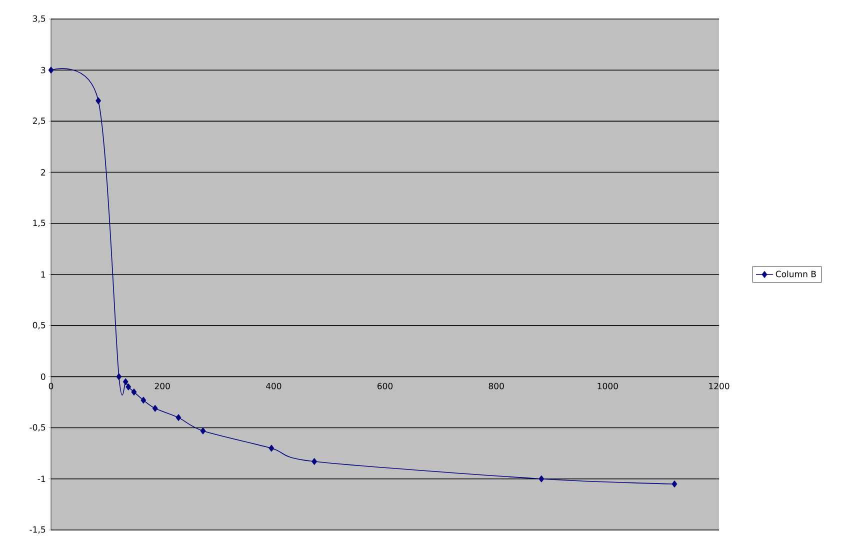 Image resolution: width=867 pixels, height=548 pixels. I want to click on x-tick-label: 0, so click(51, 386).